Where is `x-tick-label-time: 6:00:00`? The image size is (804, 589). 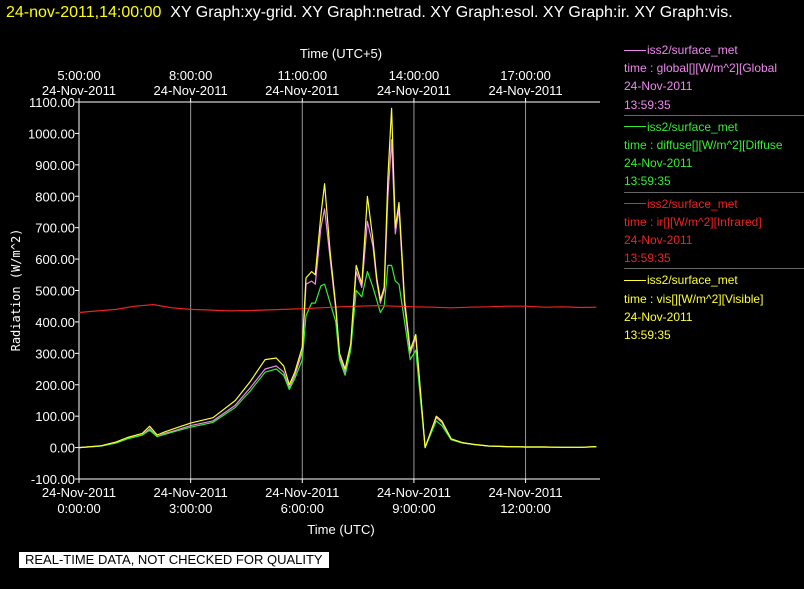 x-tick-label-time: 6:00:00 is located at coordinates (302, 508).